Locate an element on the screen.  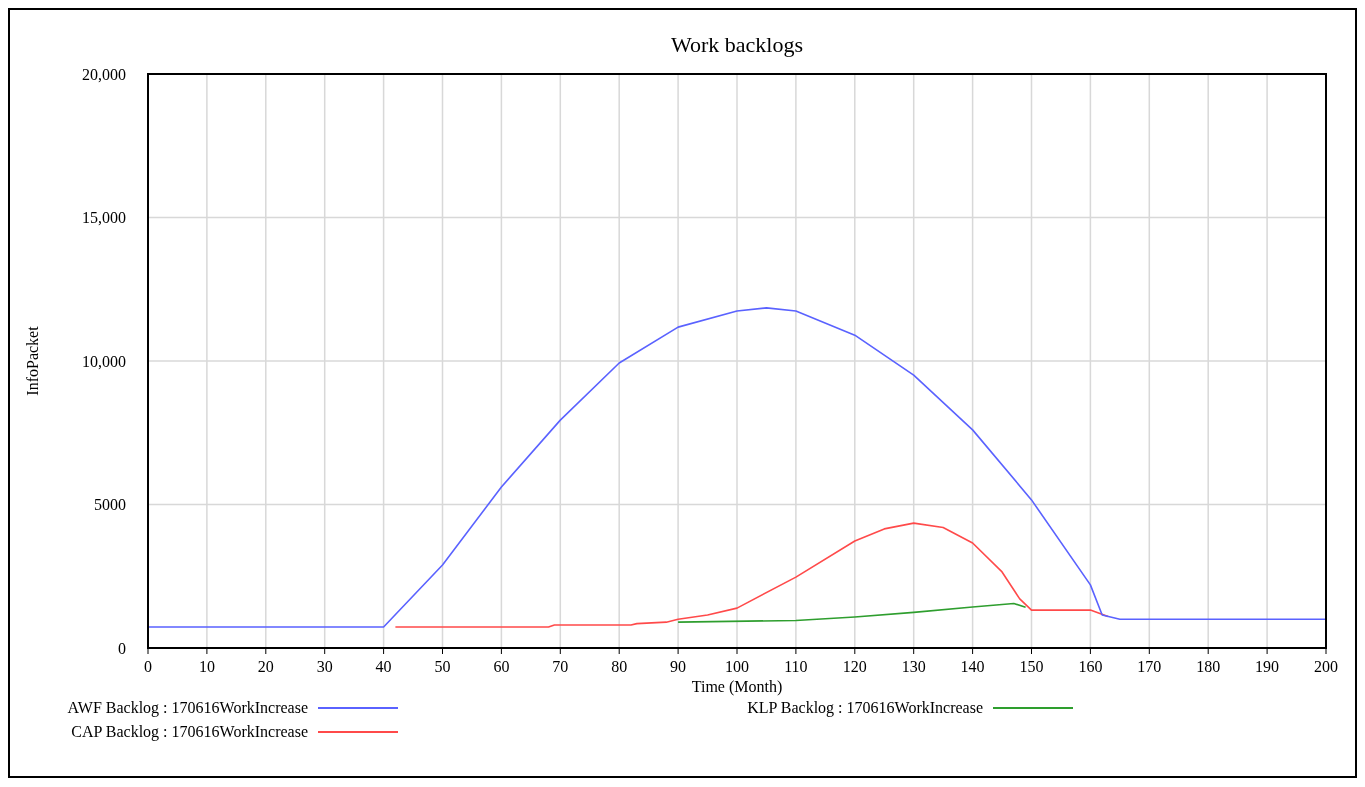
x-tick-label: 40 is located at coordinates (383, 666).